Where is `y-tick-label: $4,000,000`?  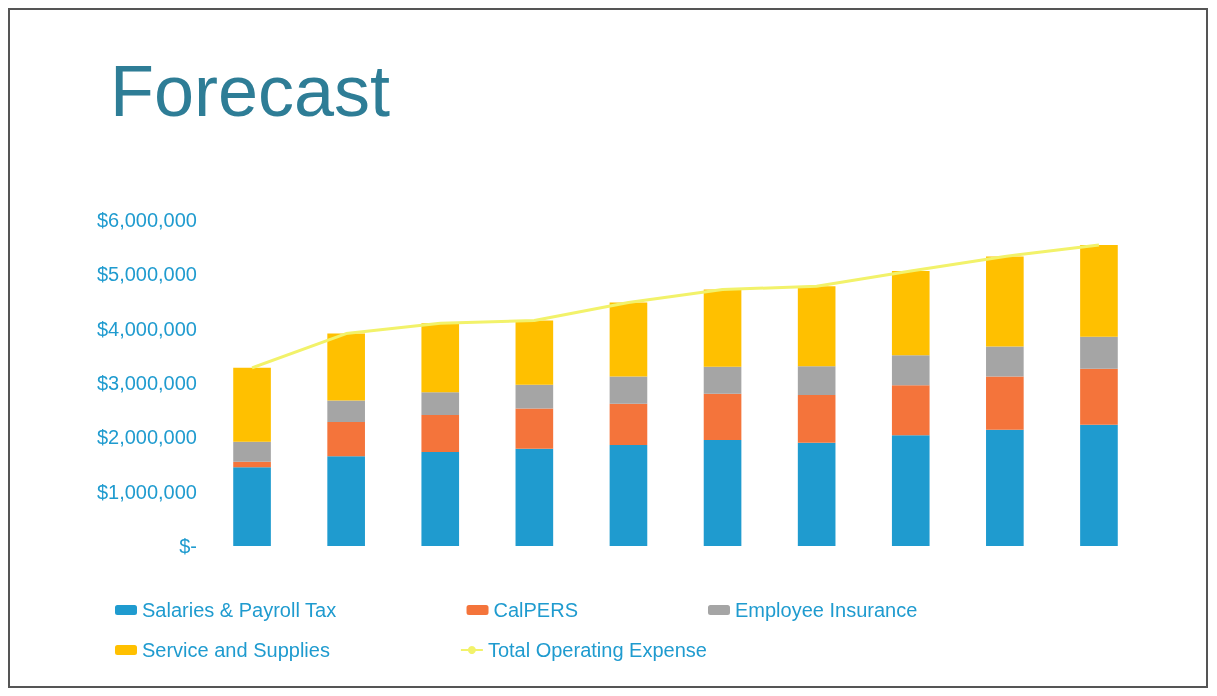 y-tick-label: $4,000,000 is located at coordinates (146, 328).